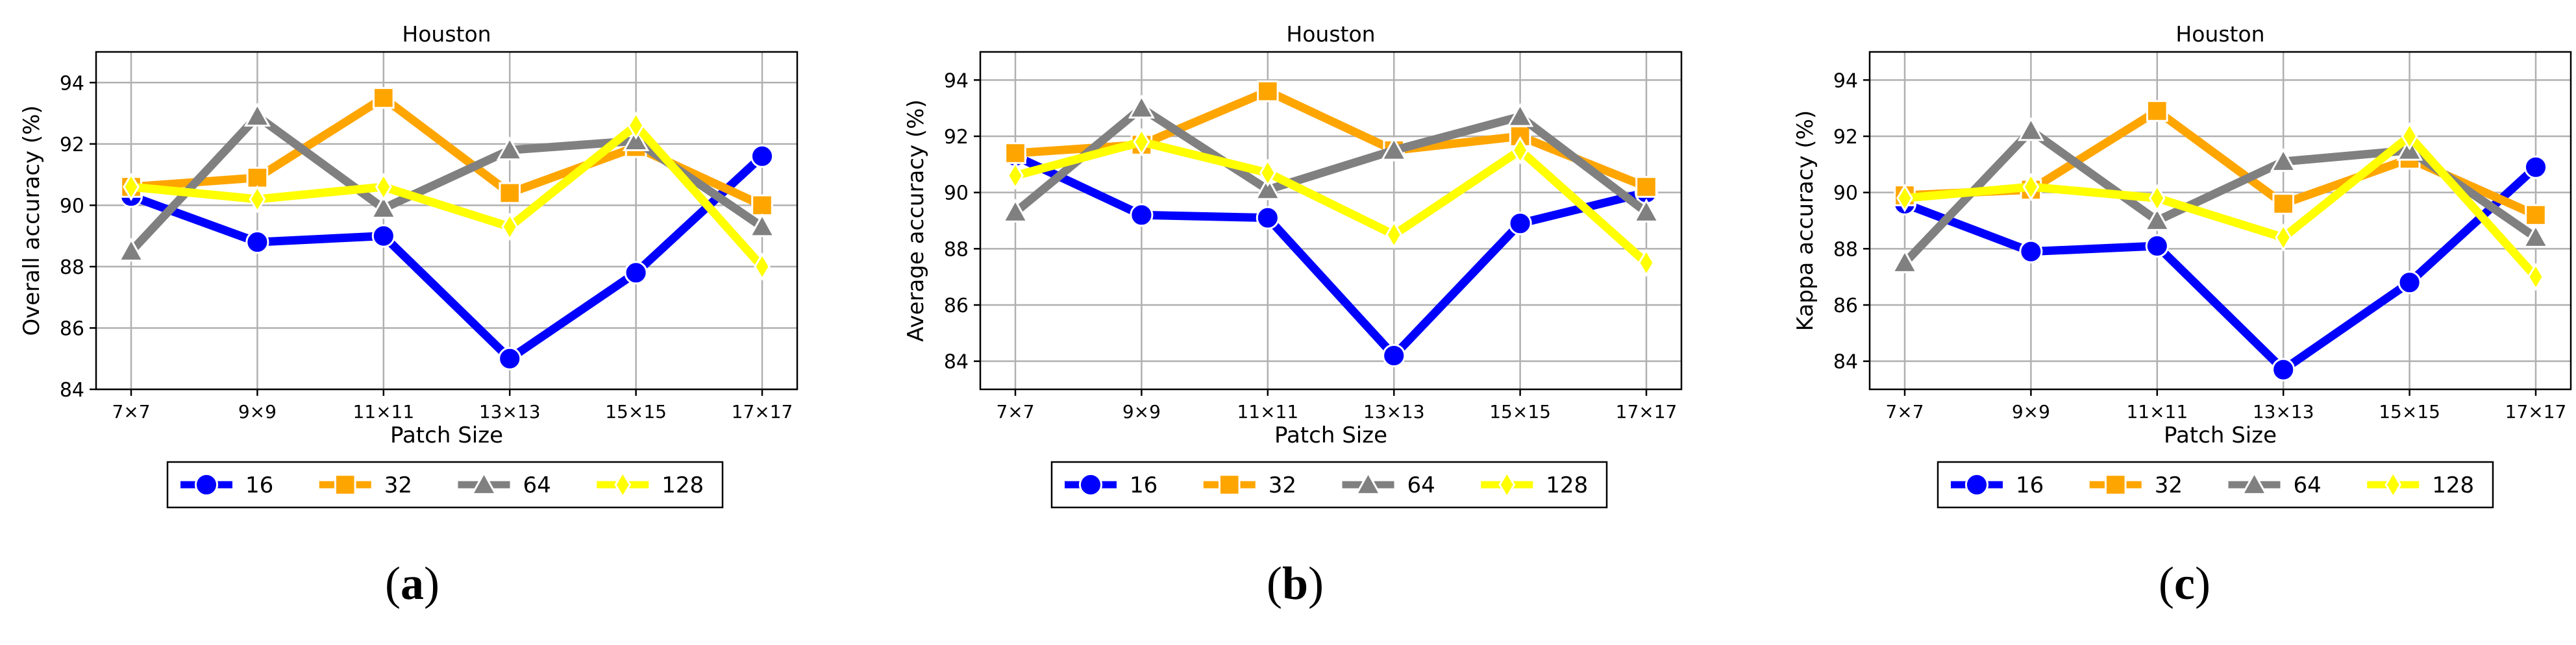 This screenshot has width=2576, height=645. Describe the element at coordinates (32, 220) in the screenshot. I see `y-axis-label: Overall accuracy (%)` at that location.